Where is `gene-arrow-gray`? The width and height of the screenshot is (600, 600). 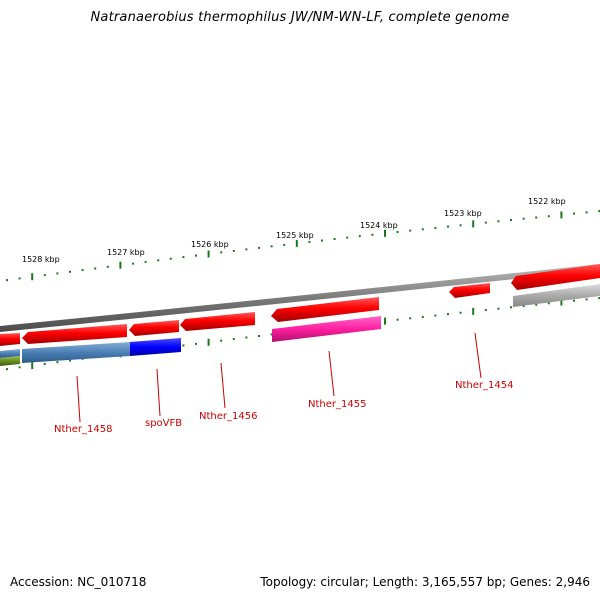 gene-arrow-gray is located at coordinates (556, 295).